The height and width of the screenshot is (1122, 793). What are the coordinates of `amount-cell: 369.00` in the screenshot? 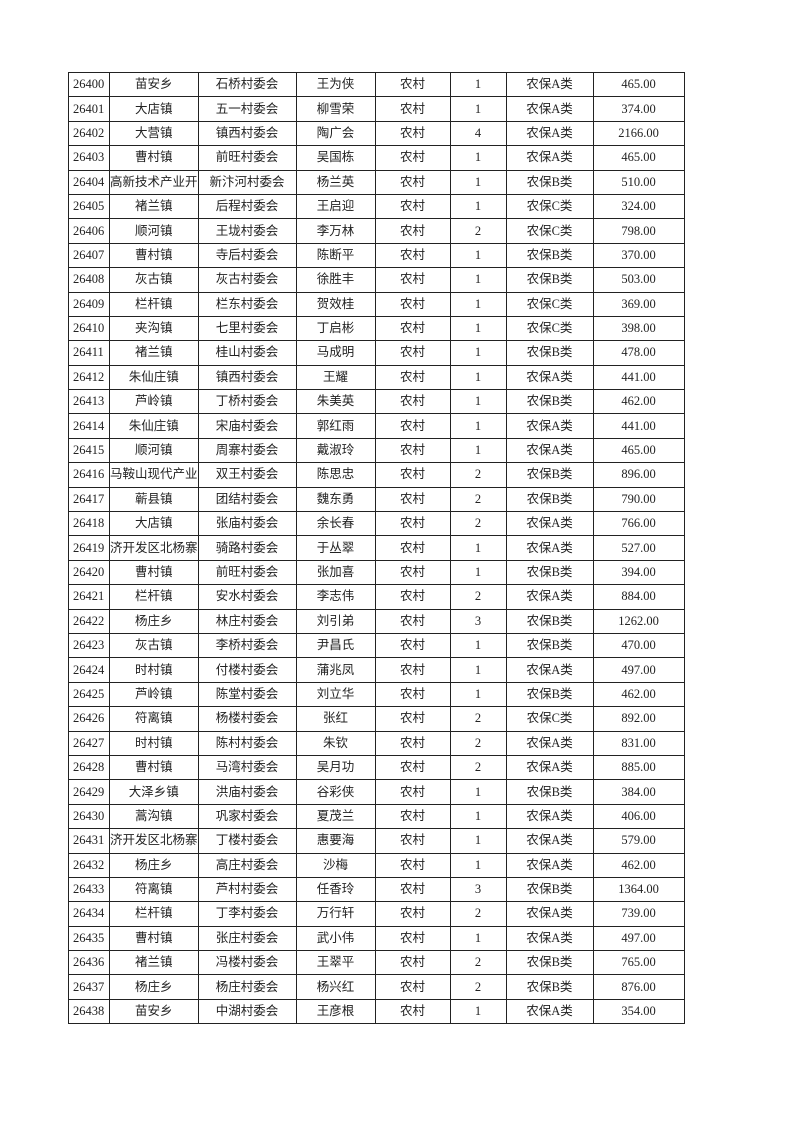 It's located at (638, 304).